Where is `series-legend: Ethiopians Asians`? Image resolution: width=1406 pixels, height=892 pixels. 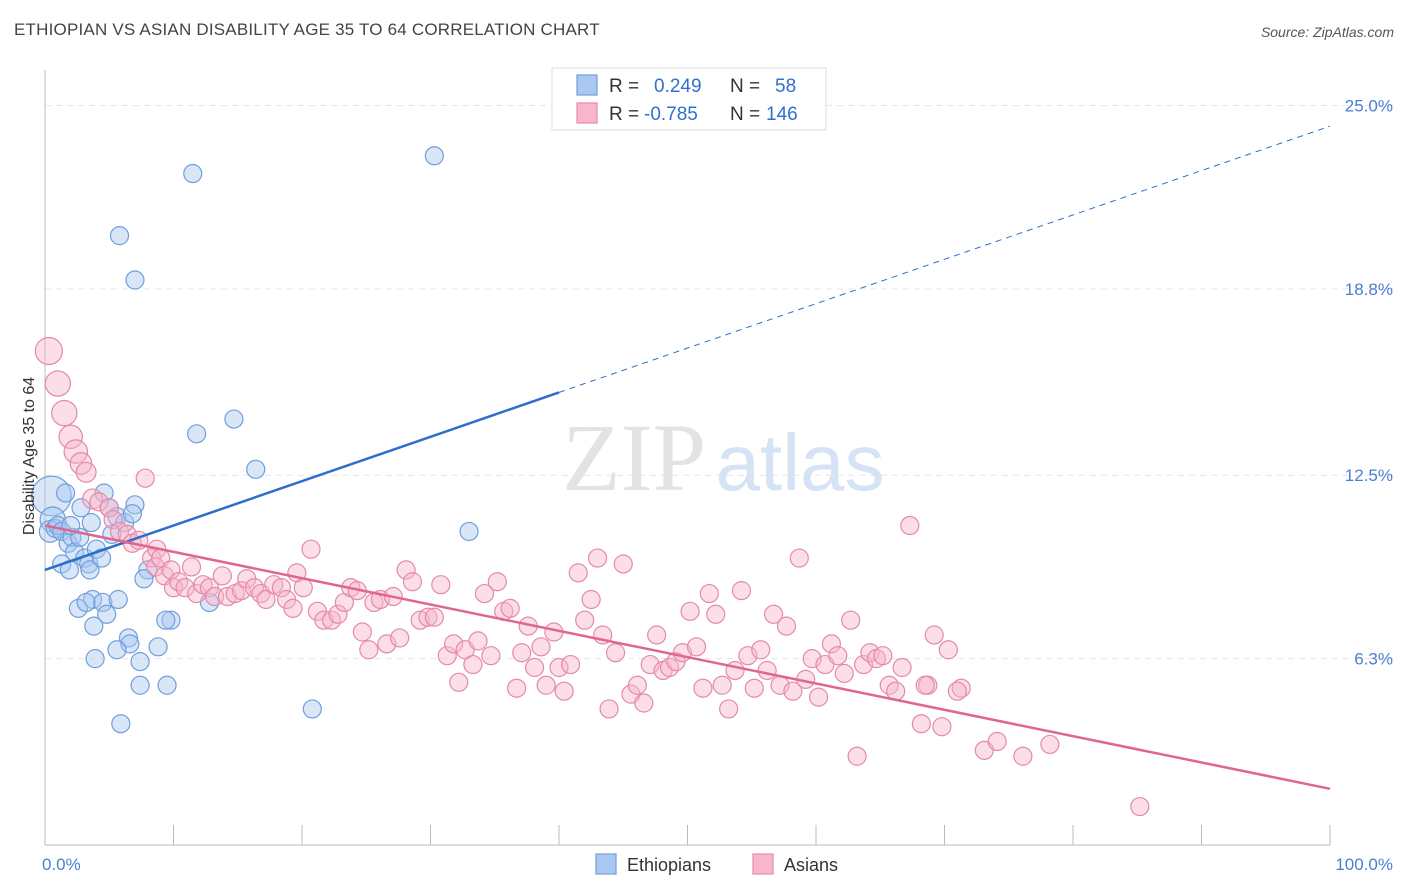 series-legend: Ethiopians Asians is located at coordinates (716, 864).